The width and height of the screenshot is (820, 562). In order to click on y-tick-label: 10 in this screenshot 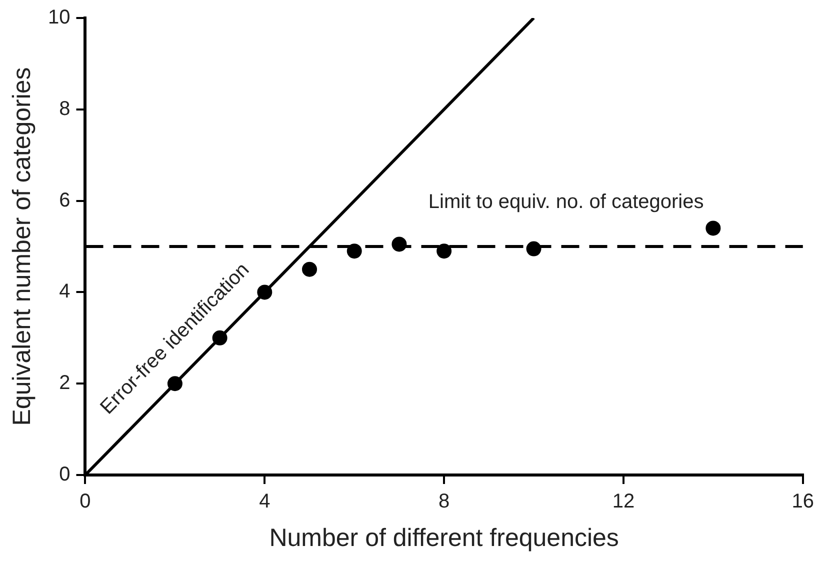, I will do `click(59, 17)`.